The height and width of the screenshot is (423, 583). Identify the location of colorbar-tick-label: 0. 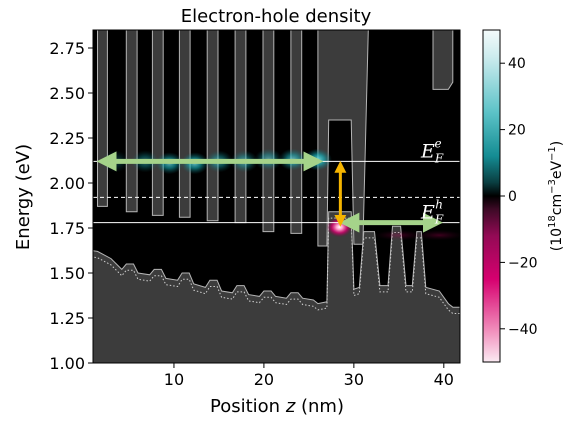
(512, 197).